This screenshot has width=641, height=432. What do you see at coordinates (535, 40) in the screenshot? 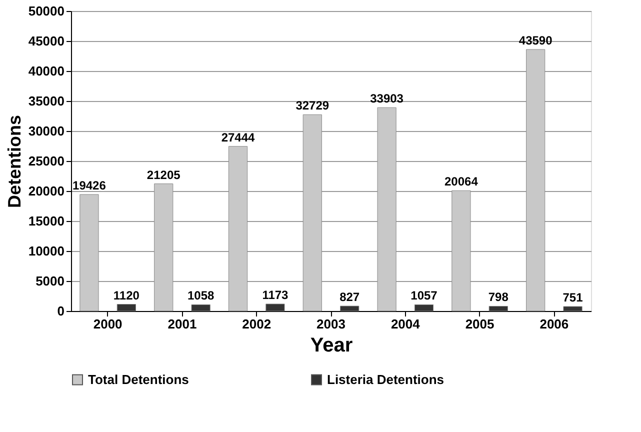
I see `data-label: 43590` at bounding box center [535, 40].